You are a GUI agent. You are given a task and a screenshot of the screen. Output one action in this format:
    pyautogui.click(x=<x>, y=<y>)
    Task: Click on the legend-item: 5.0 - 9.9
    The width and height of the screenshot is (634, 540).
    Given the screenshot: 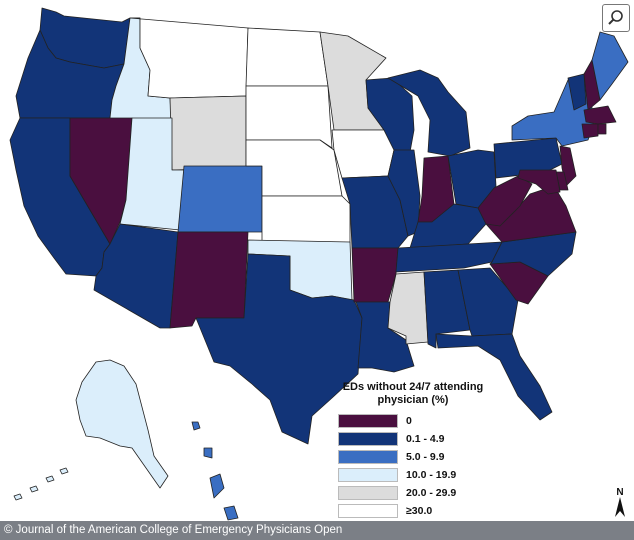 What is the action you would take?
    pyautogui.click(x=413, y=457)
    